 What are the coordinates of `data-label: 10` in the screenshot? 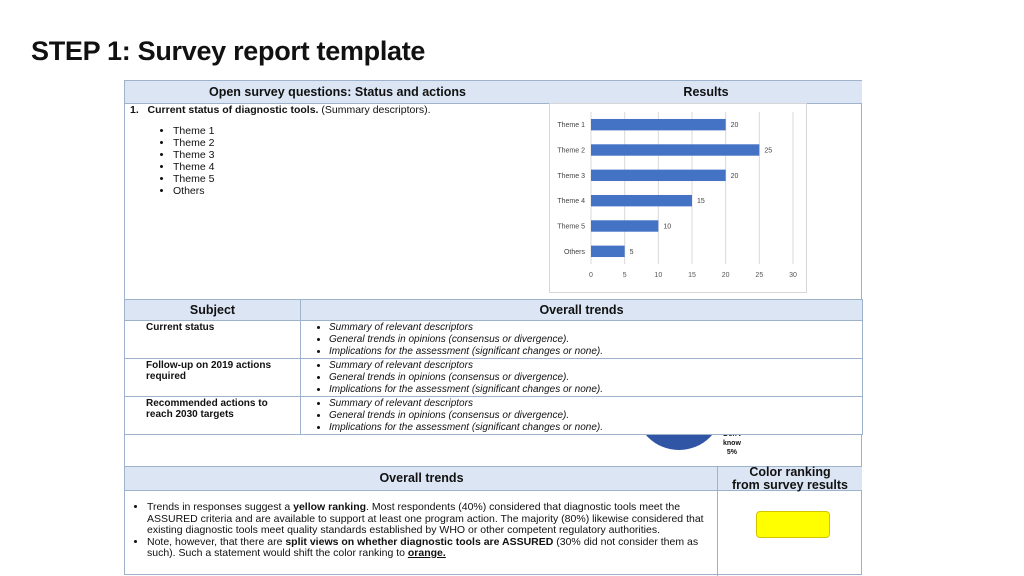 It's located at (667, 227).